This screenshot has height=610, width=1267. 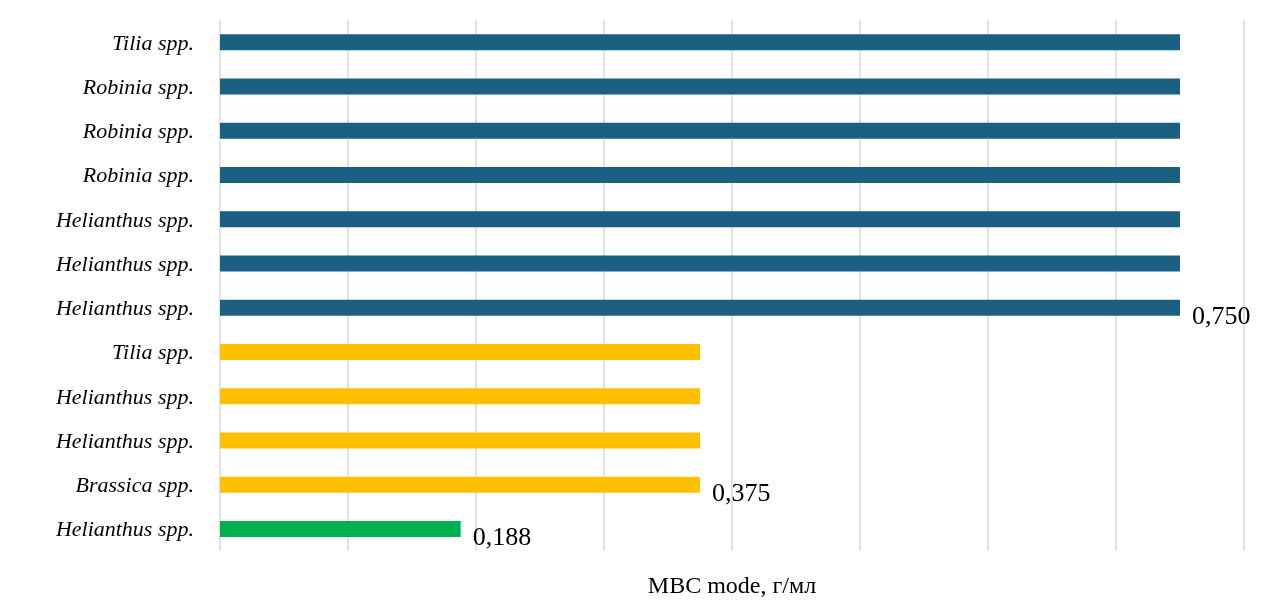 I want to click on data-label: 0,375, so click(x=741, y=493).